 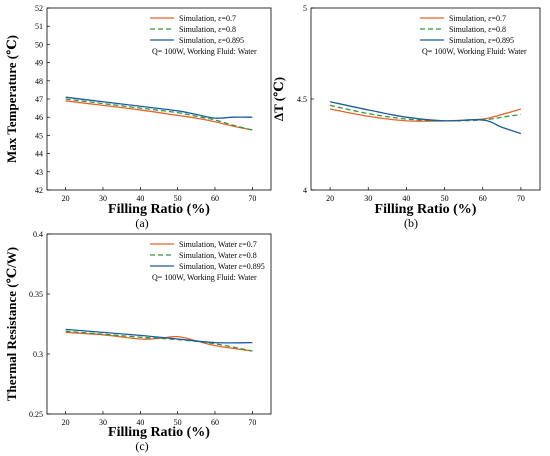 I want to click on legend-label: Simulation, Water ε=0.895, so click(x=222, y=266).